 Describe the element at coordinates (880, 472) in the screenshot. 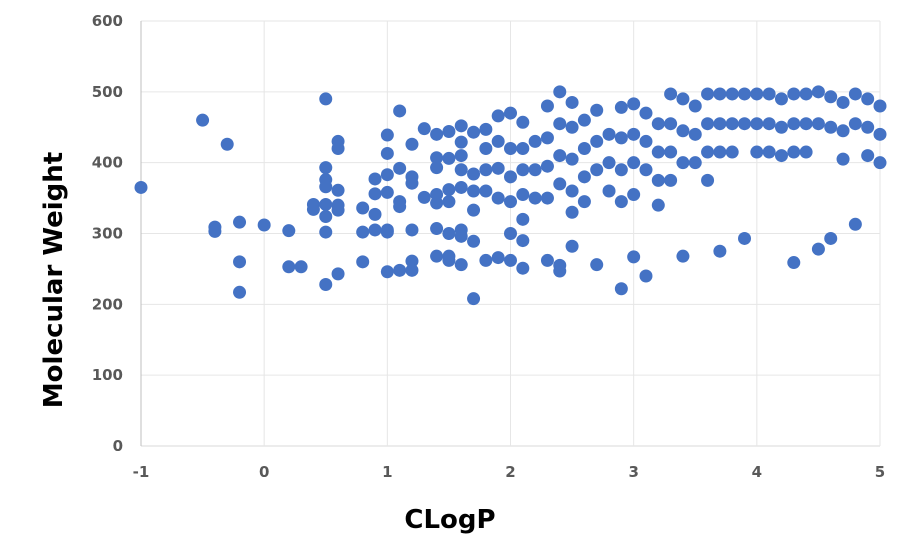

I see `x-tick-label: 5` at that location.